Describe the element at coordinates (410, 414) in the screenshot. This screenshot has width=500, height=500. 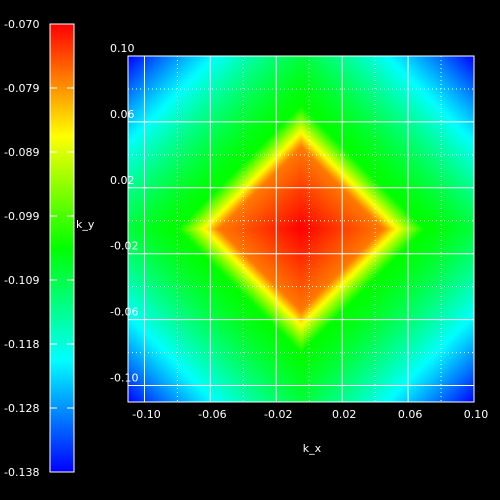
I see `x-tick-label: 0.06` at that location.